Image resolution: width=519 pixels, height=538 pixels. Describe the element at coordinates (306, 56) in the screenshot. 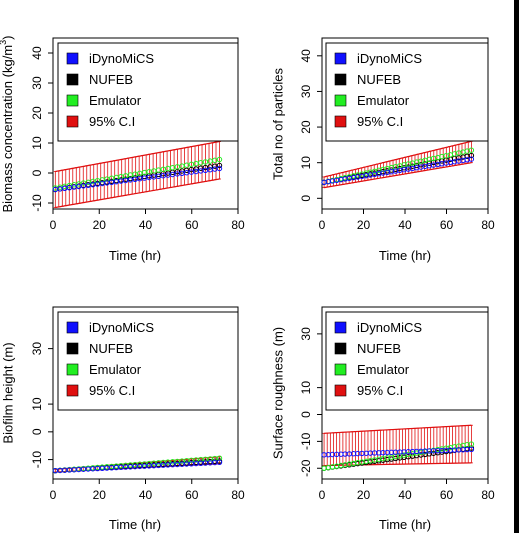

I see `y-tick-label: 40` at that location.